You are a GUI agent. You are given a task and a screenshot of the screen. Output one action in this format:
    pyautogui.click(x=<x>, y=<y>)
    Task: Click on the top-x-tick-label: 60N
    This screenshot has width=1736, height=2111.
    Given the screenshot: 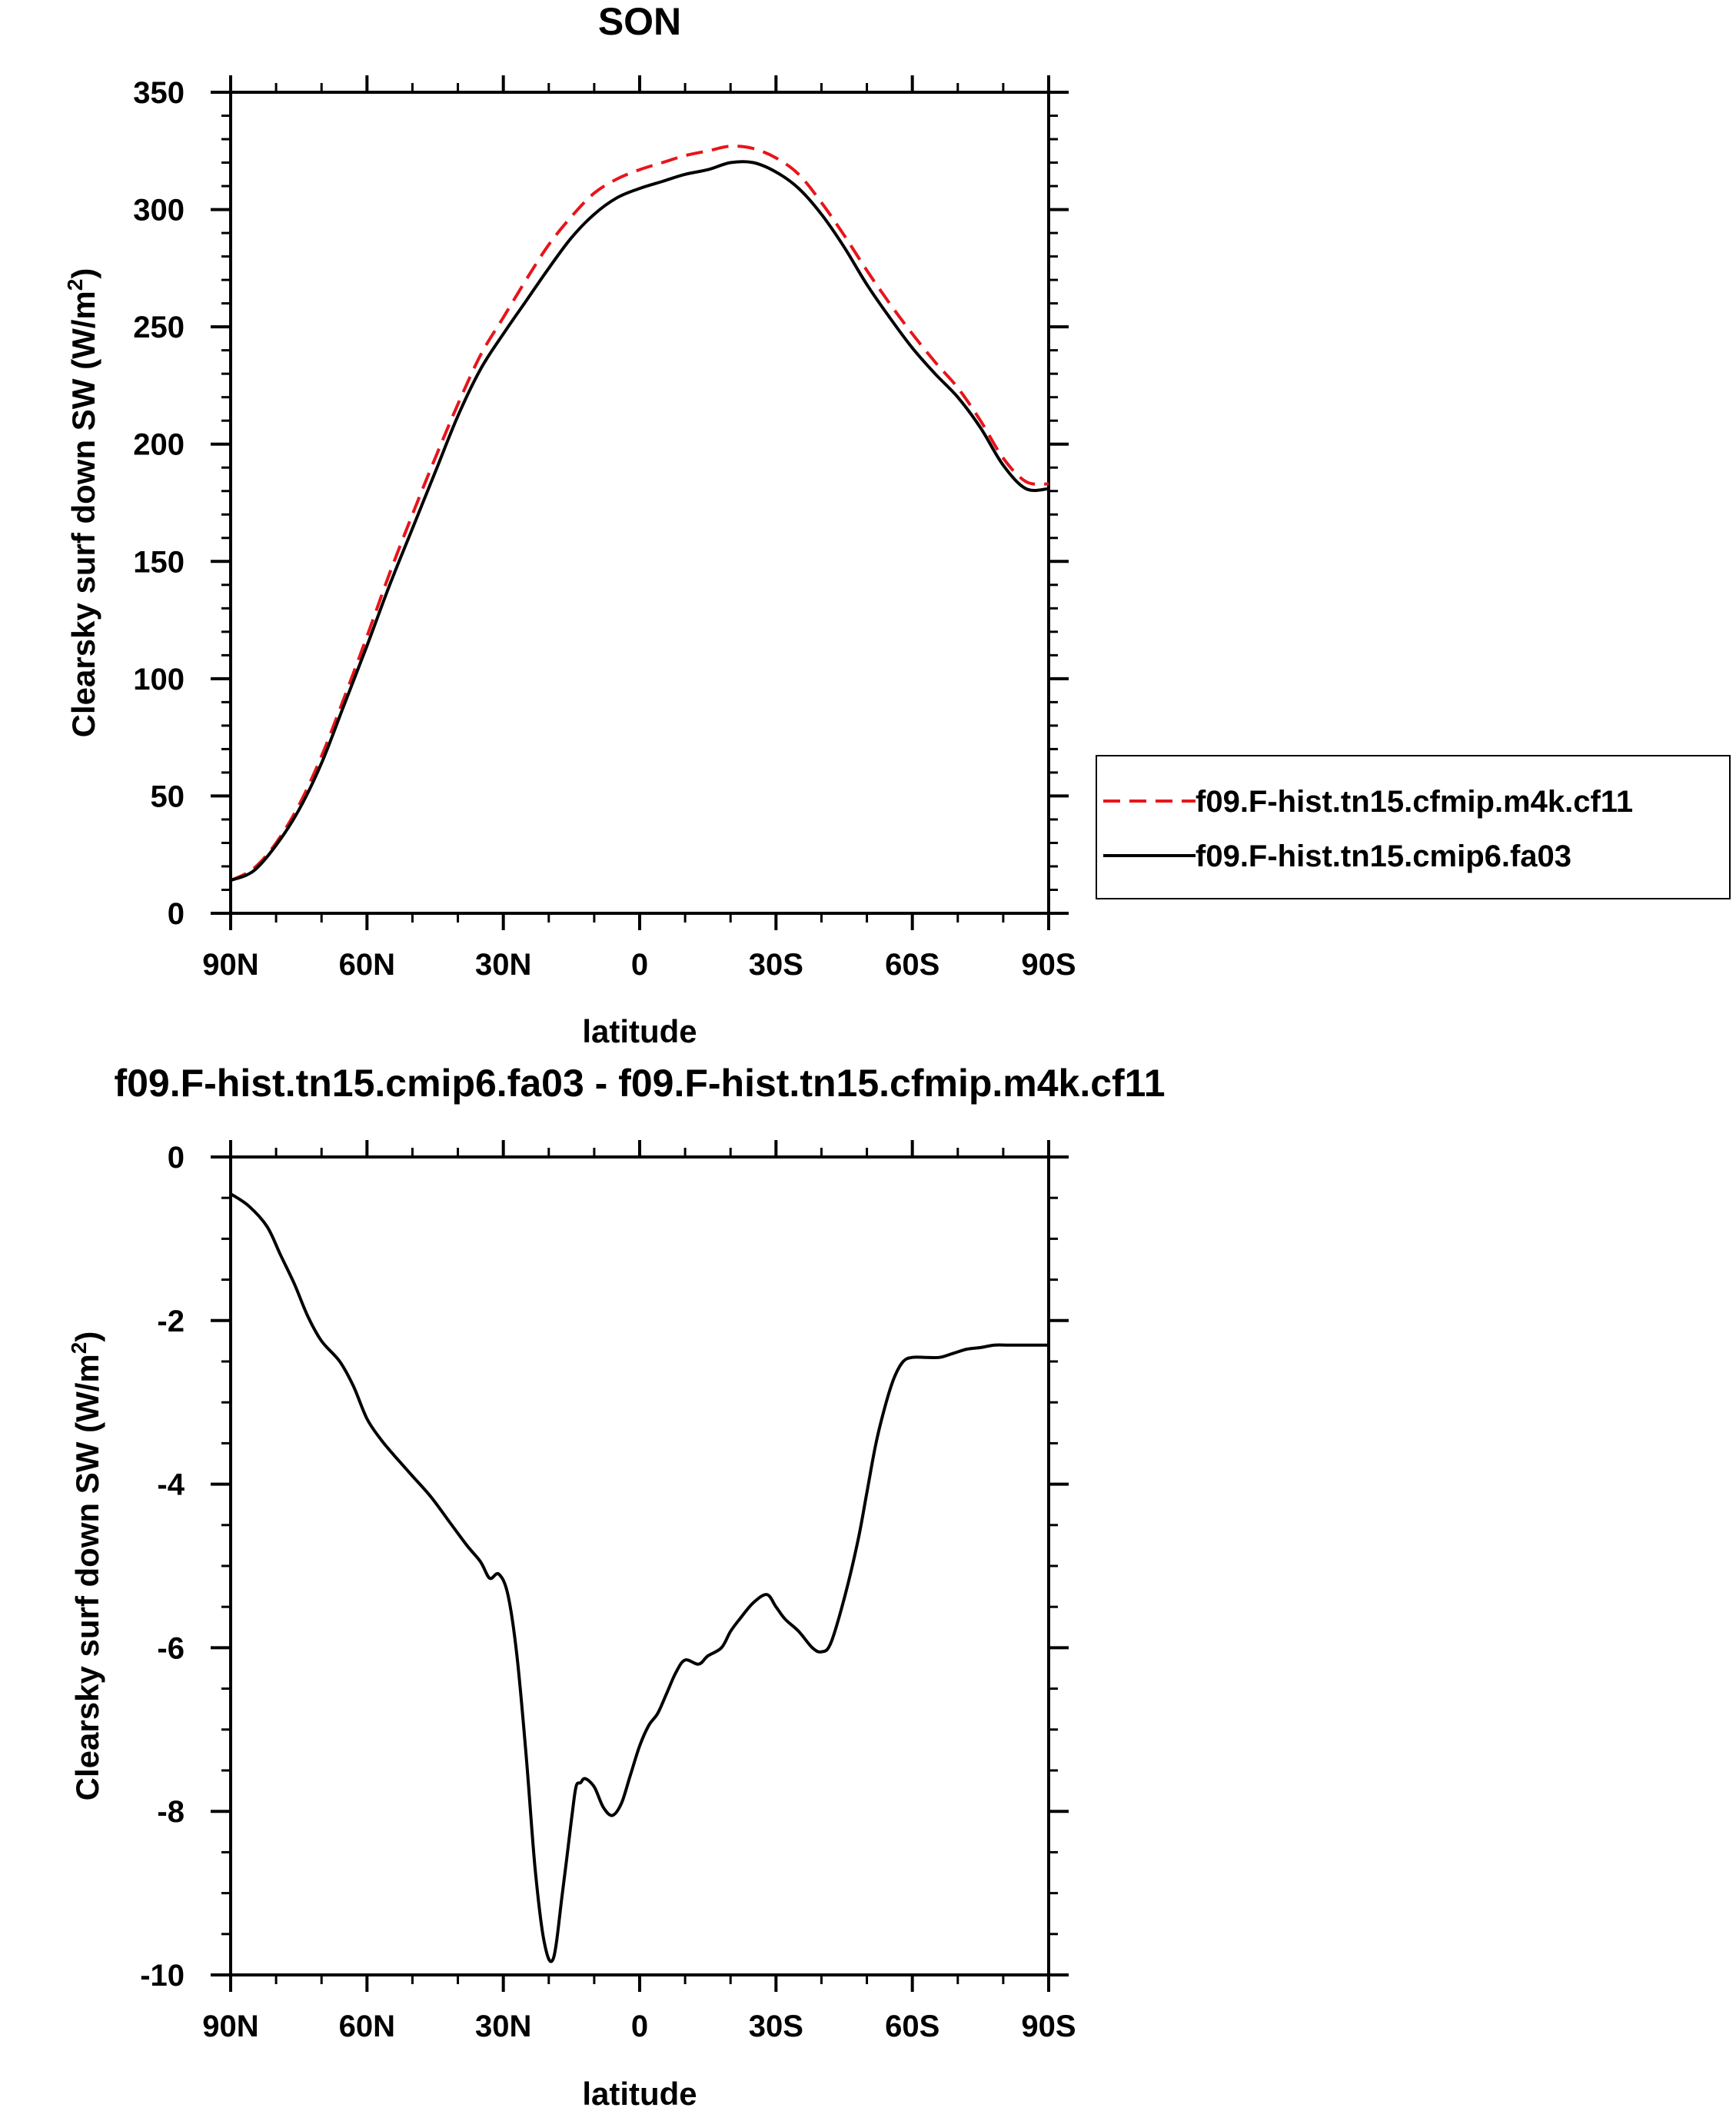 What is the action you would take?
    pyautogui.click(x=367, y=965)
    